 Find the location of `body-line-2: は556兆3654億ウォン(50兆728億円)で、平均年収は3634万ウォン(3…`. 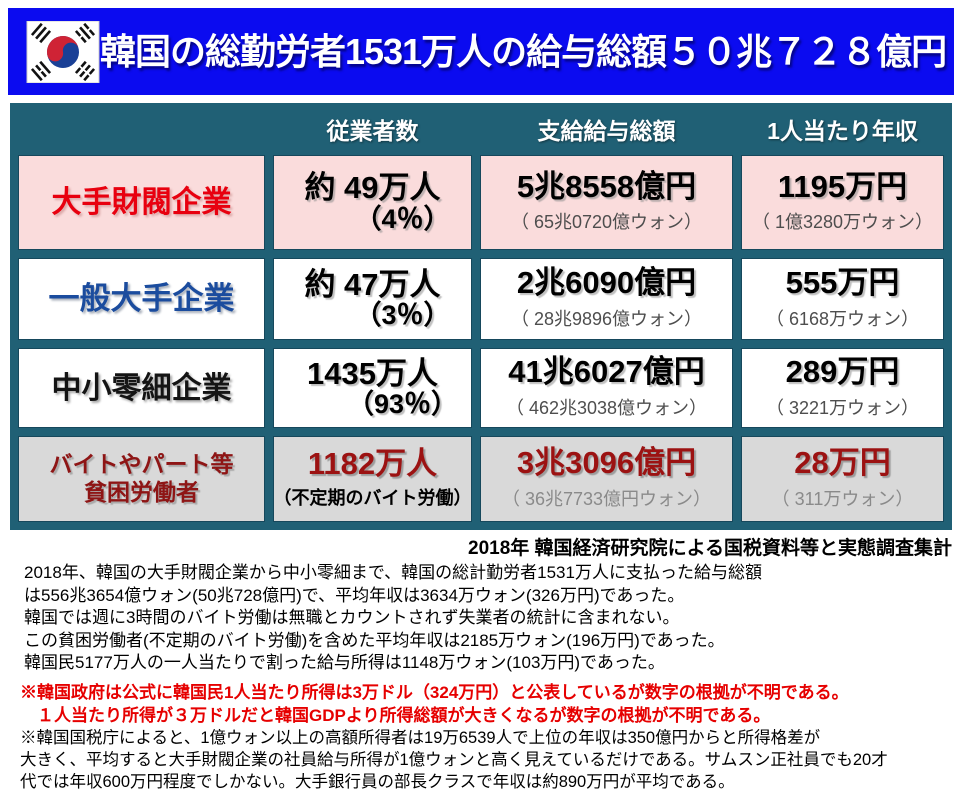

body-line-2: は556兆3654億ウォン(50兆728億円)で、平均年収は3634万ウォン(3… is located at coordinates (354, 595).